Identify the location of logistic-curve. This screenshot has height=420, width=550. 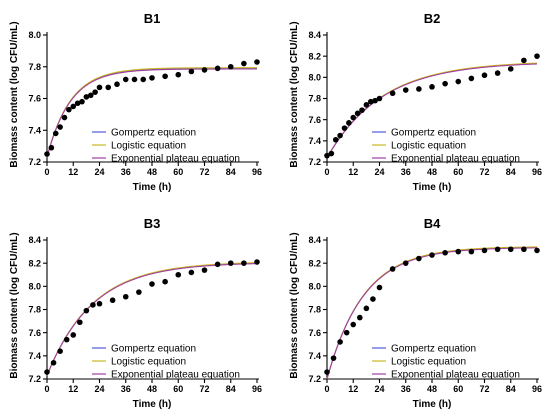
(151, 112).